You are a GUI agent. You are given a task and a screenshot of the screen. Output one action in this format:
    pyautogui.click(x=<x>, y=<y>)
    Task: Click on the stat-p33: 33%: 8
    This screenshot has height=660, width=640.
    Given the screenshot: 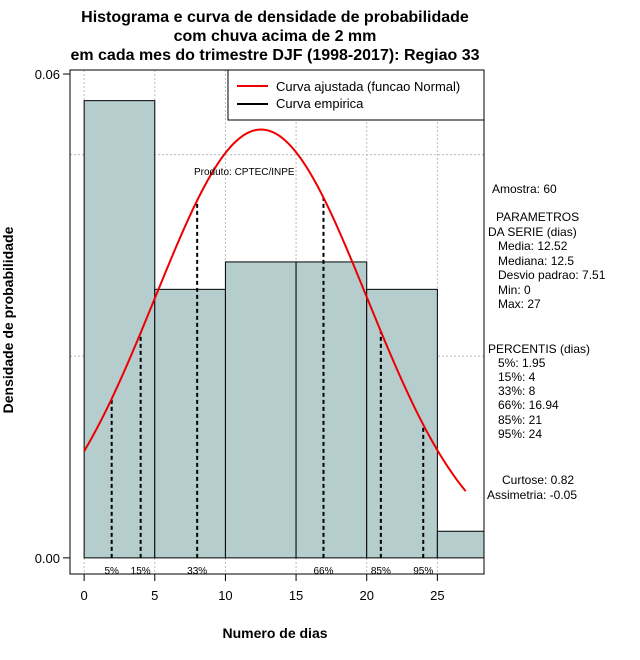 What is the action you would take?
    pyautogui.click(x=517, y=391)
    